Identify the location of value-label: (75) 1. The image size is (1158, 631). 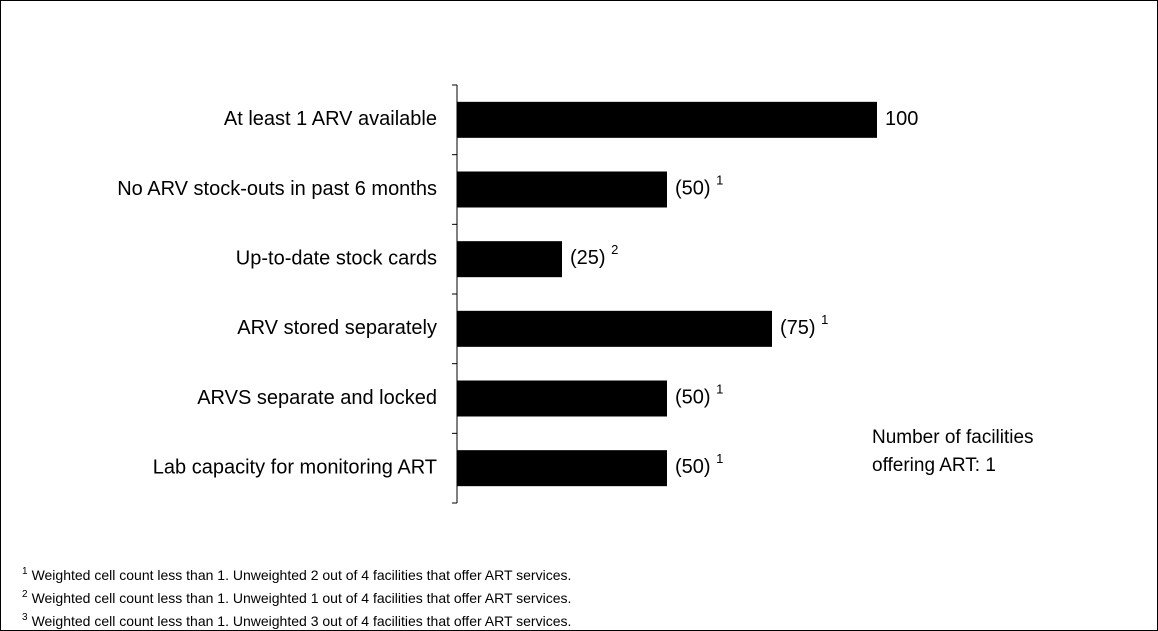
(804, 325).